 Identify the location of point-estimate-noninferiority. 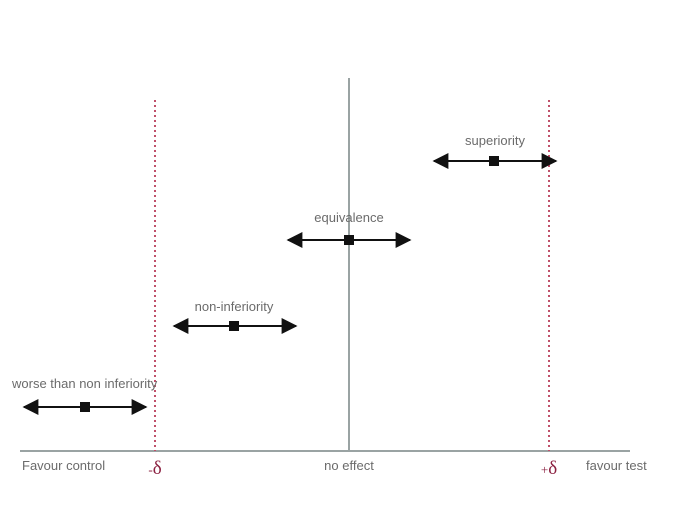
(234, 326).